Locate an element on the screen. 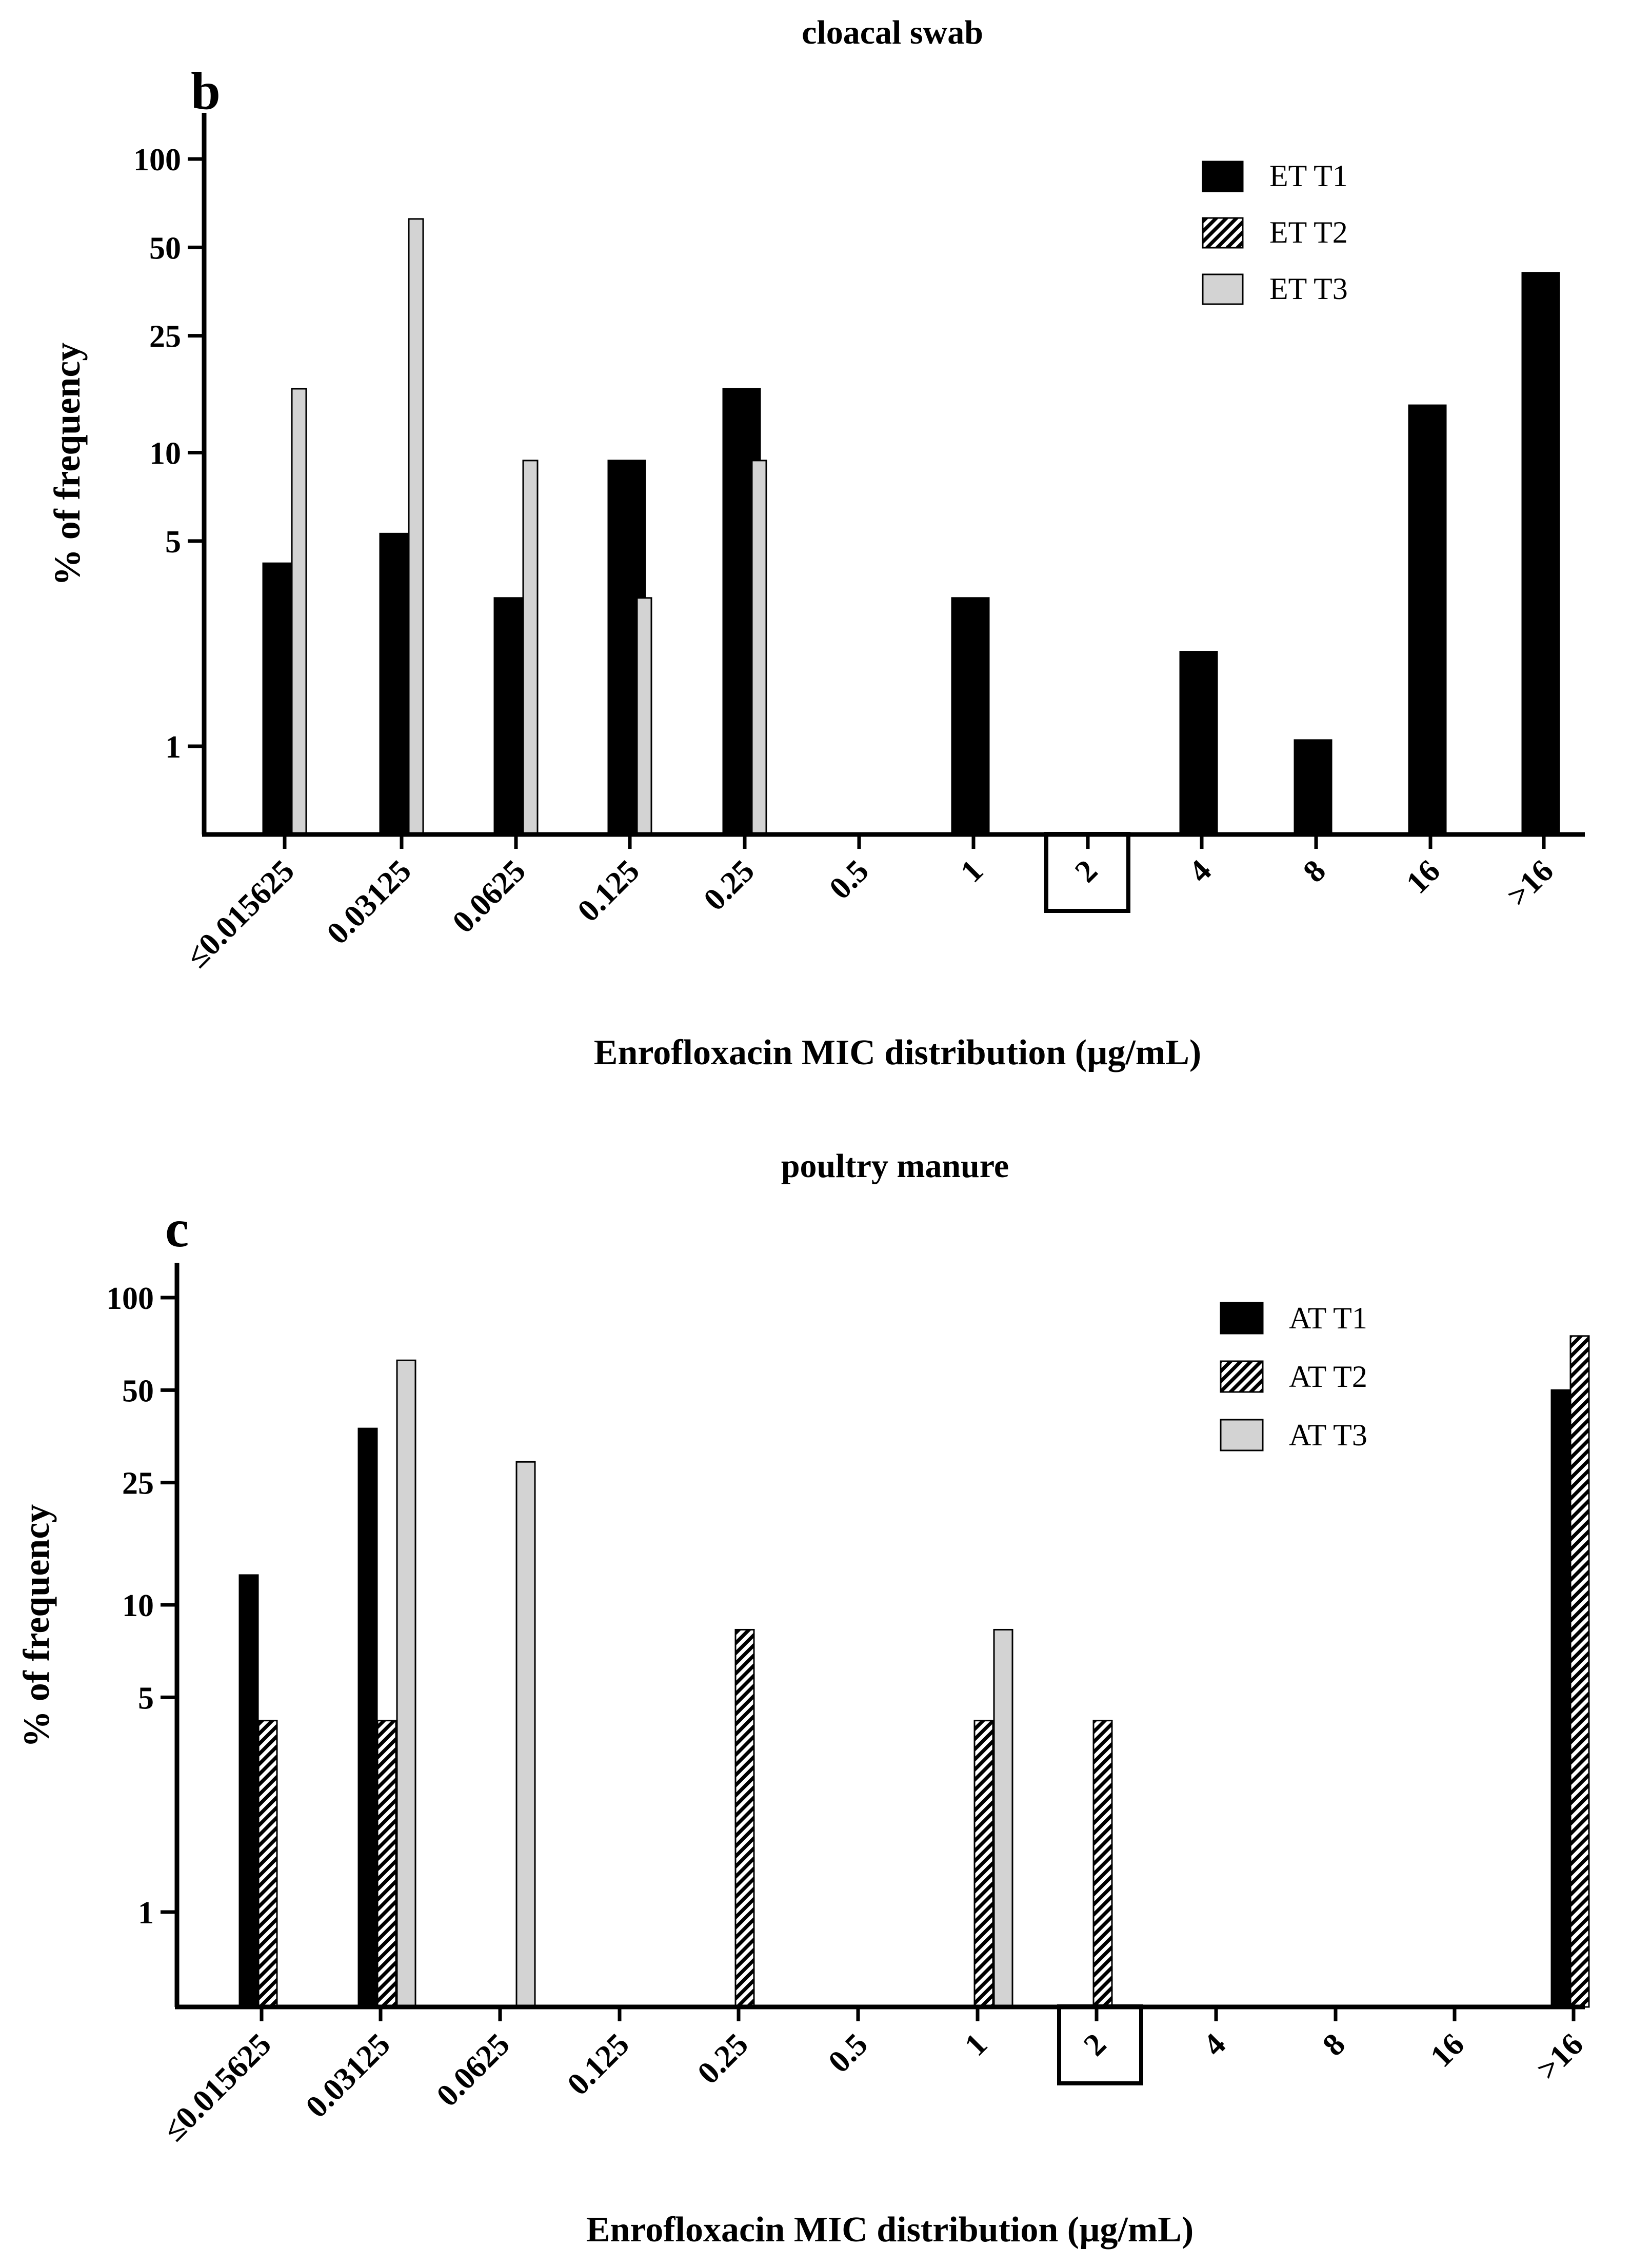 This screenshot has height=2268, width=1631. legend-swatch-et-t1 is located at coordinates (1223, 176).